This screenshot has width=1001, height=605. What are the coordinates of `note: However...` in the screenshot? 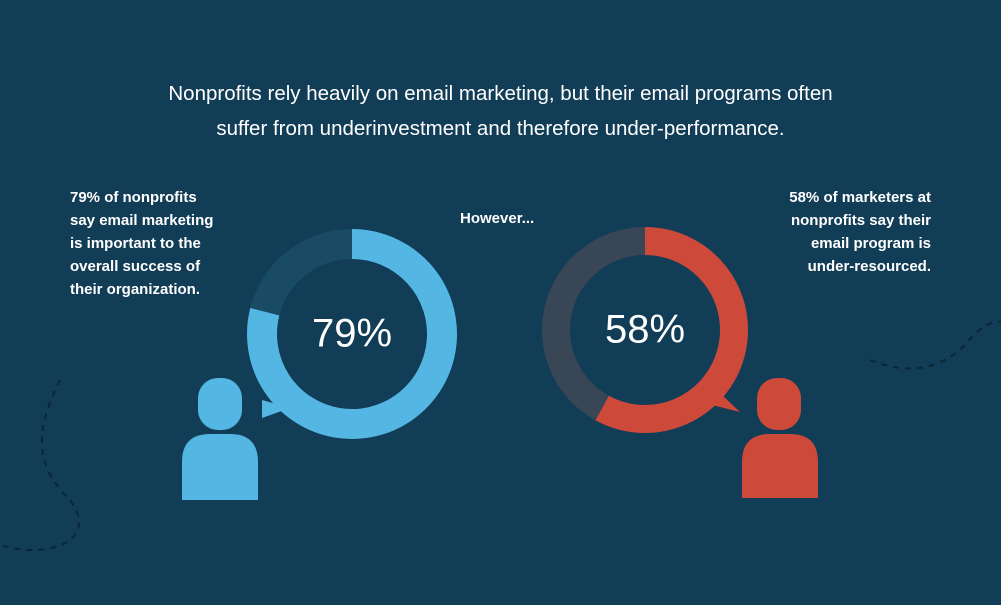 It's located at (497, 218).